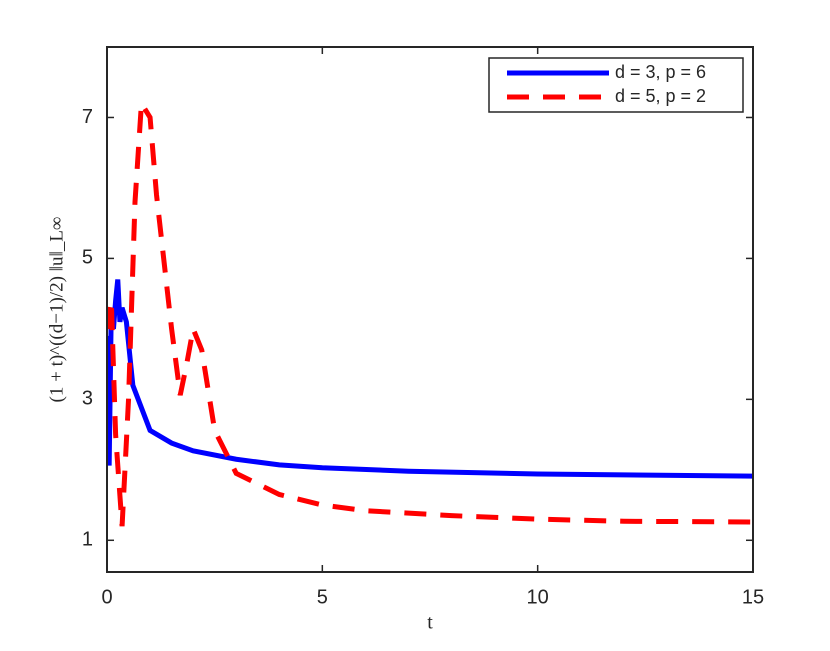  What do you see at coordinates (106, 597) in the screenshot?
I see `x-tick-label: 0` at bounding box center [106, 597].